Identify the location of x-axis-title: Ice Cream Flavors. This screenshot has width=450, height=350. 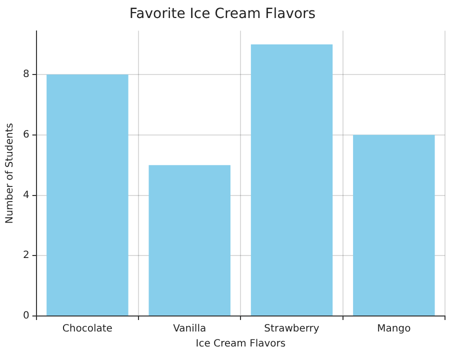
(241, 344).